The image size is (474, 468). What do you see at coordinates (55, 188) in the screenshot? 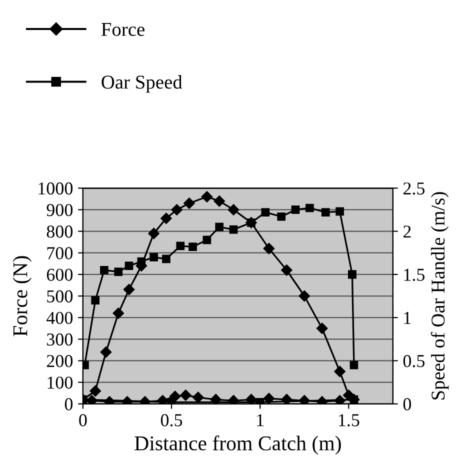
I see `y-tick-label: 1000` at bounding box center [55, 188].